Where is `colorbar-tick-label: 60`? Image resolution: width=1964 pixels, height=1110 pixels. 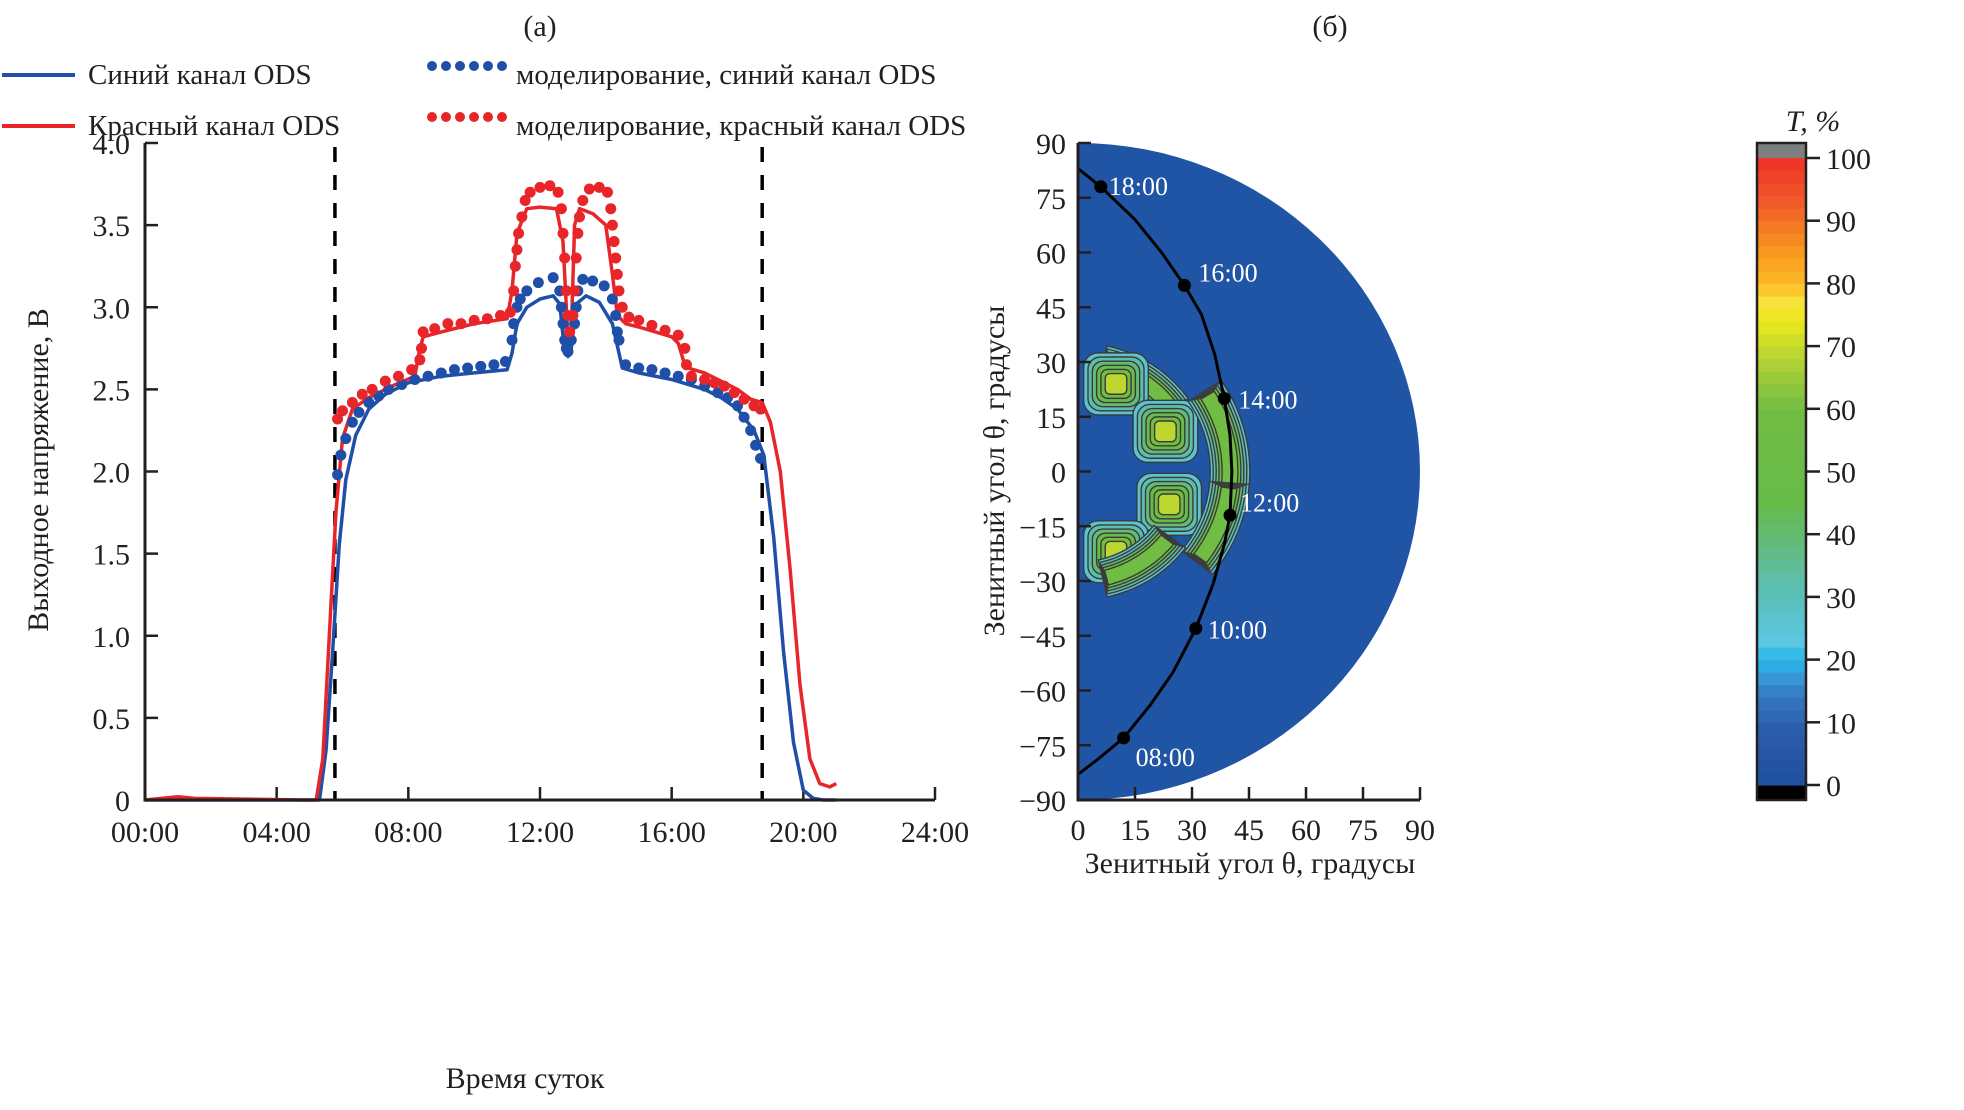
colorbar-tick-label: 60 is located at coordinates (1841, 410).